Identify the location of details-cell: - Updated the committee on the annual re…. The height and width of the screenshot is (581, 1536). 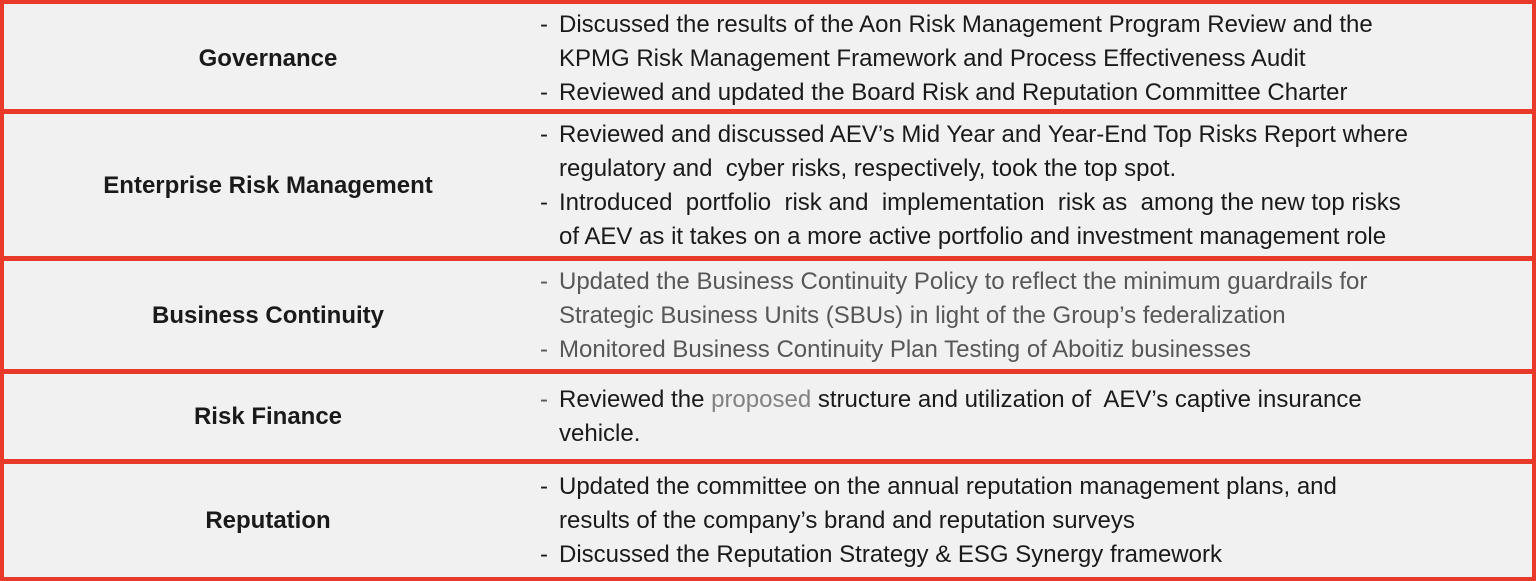
(1032, 520).